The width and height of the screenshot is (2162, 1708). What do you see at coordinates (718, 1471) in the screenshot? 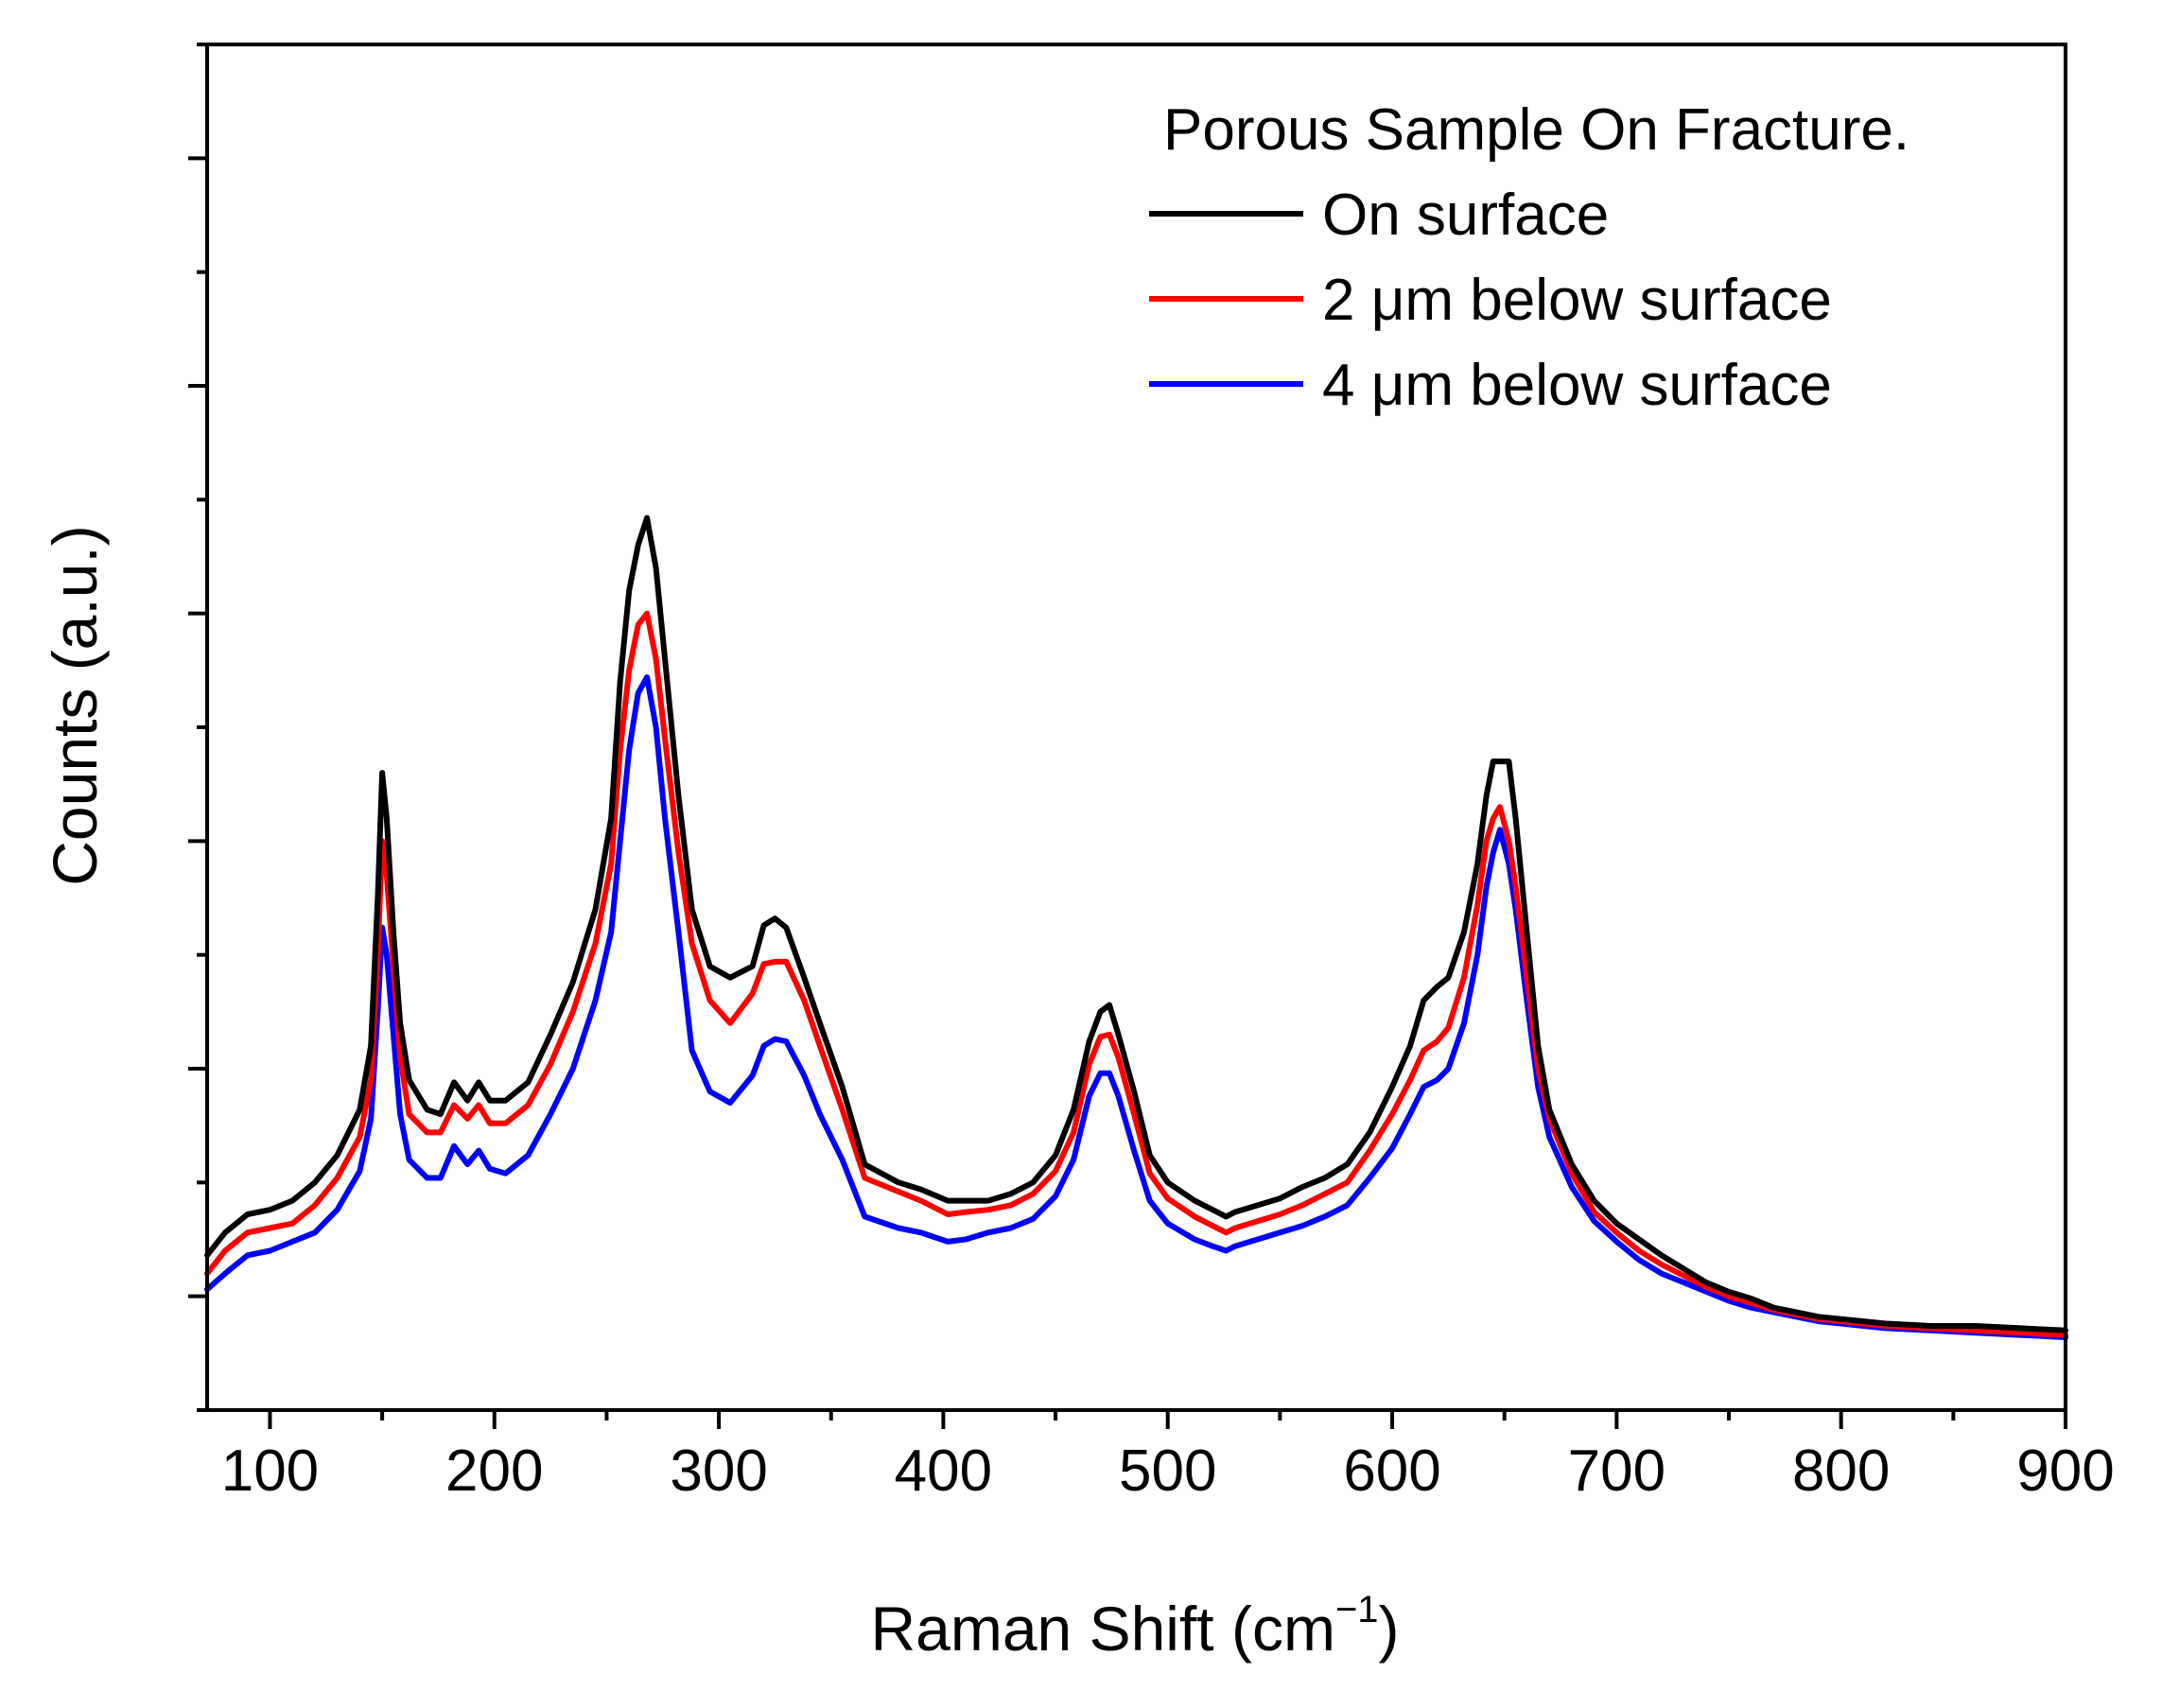
I see `x-tick-label: 300` at bounding box center [718, 1471].